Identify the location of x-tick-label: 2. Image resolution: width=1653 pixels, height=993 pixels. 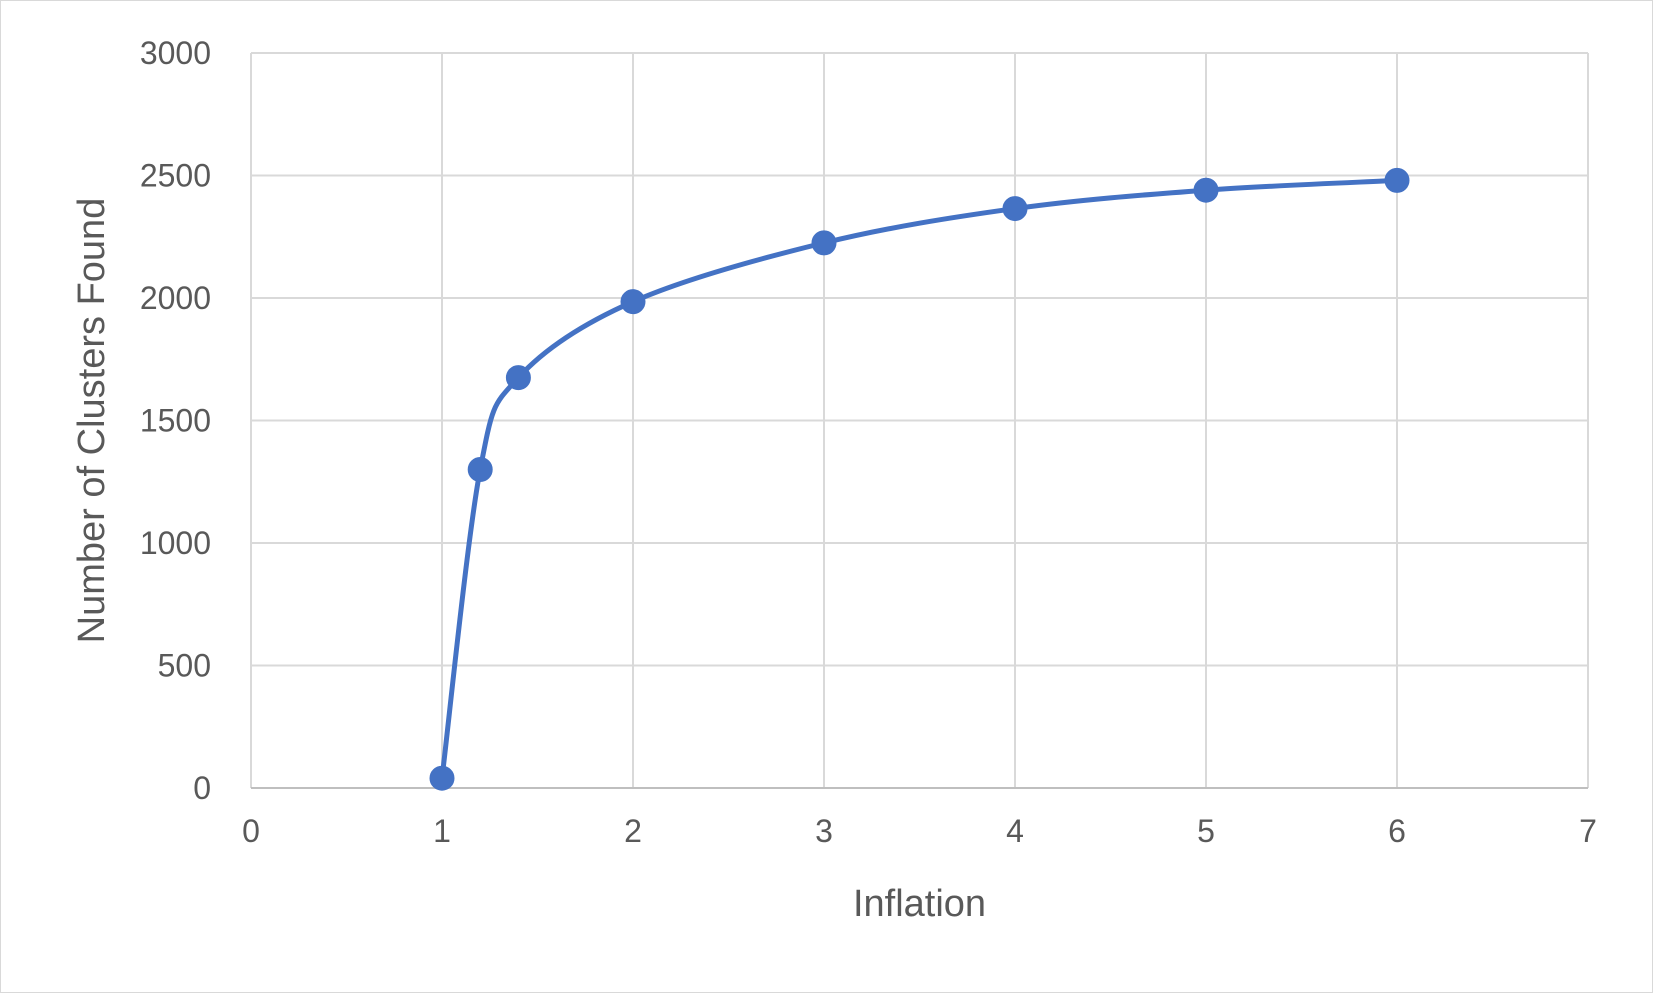
(633, 831).